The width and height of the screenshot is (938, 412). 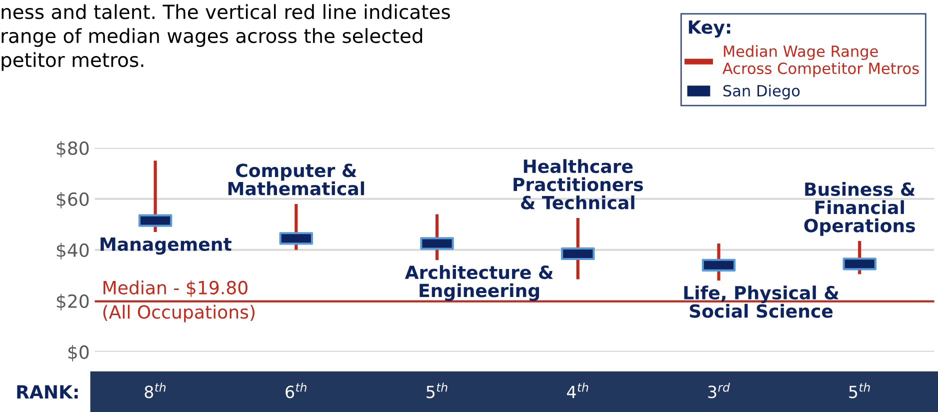 I want to click on text: ness and talent. The vertical red line indicates range of median wages across the selected petitor metros., so click(x=226, y=37).